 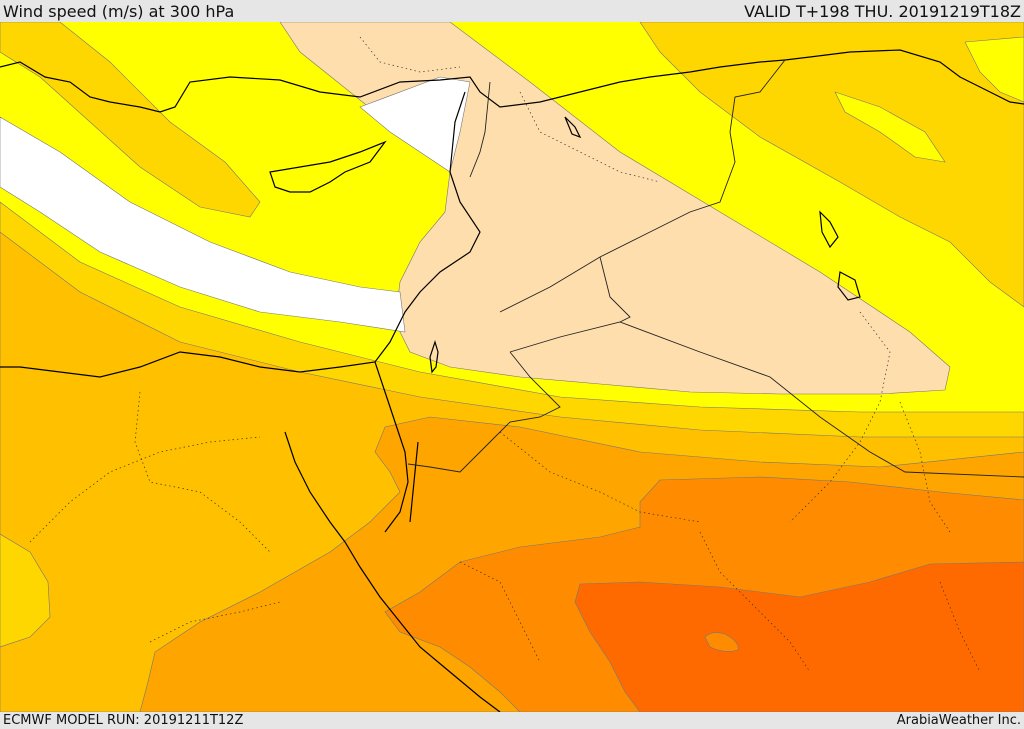 What do you see at coordinates (958, 720) in the screenshot?
I see `credit: ArabiaWeather Inc.` at bounding box center [958, 720].